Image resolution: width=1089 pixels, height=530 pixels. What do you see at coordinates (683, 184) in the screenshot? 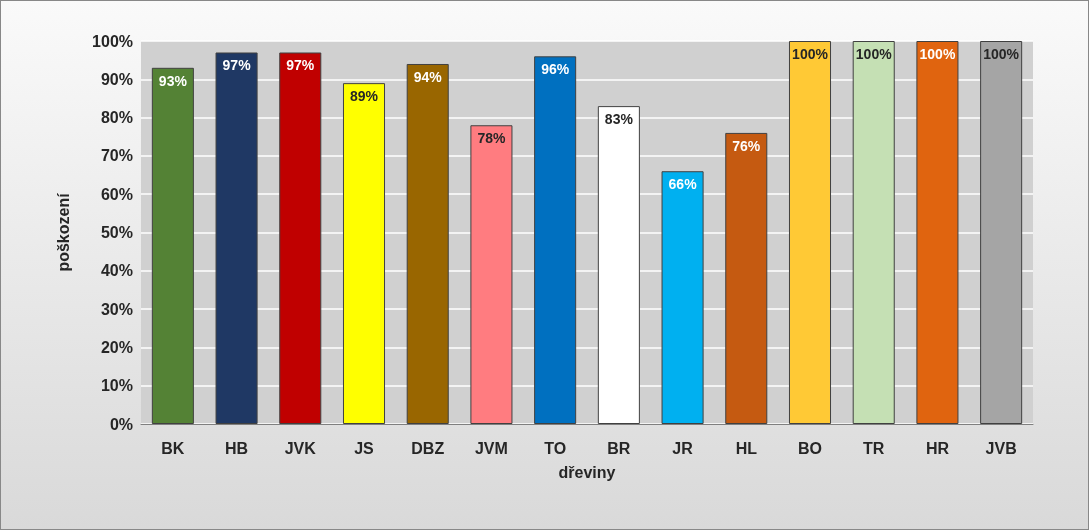
I see `data-label: 66%` at bounding box center [683, 184].